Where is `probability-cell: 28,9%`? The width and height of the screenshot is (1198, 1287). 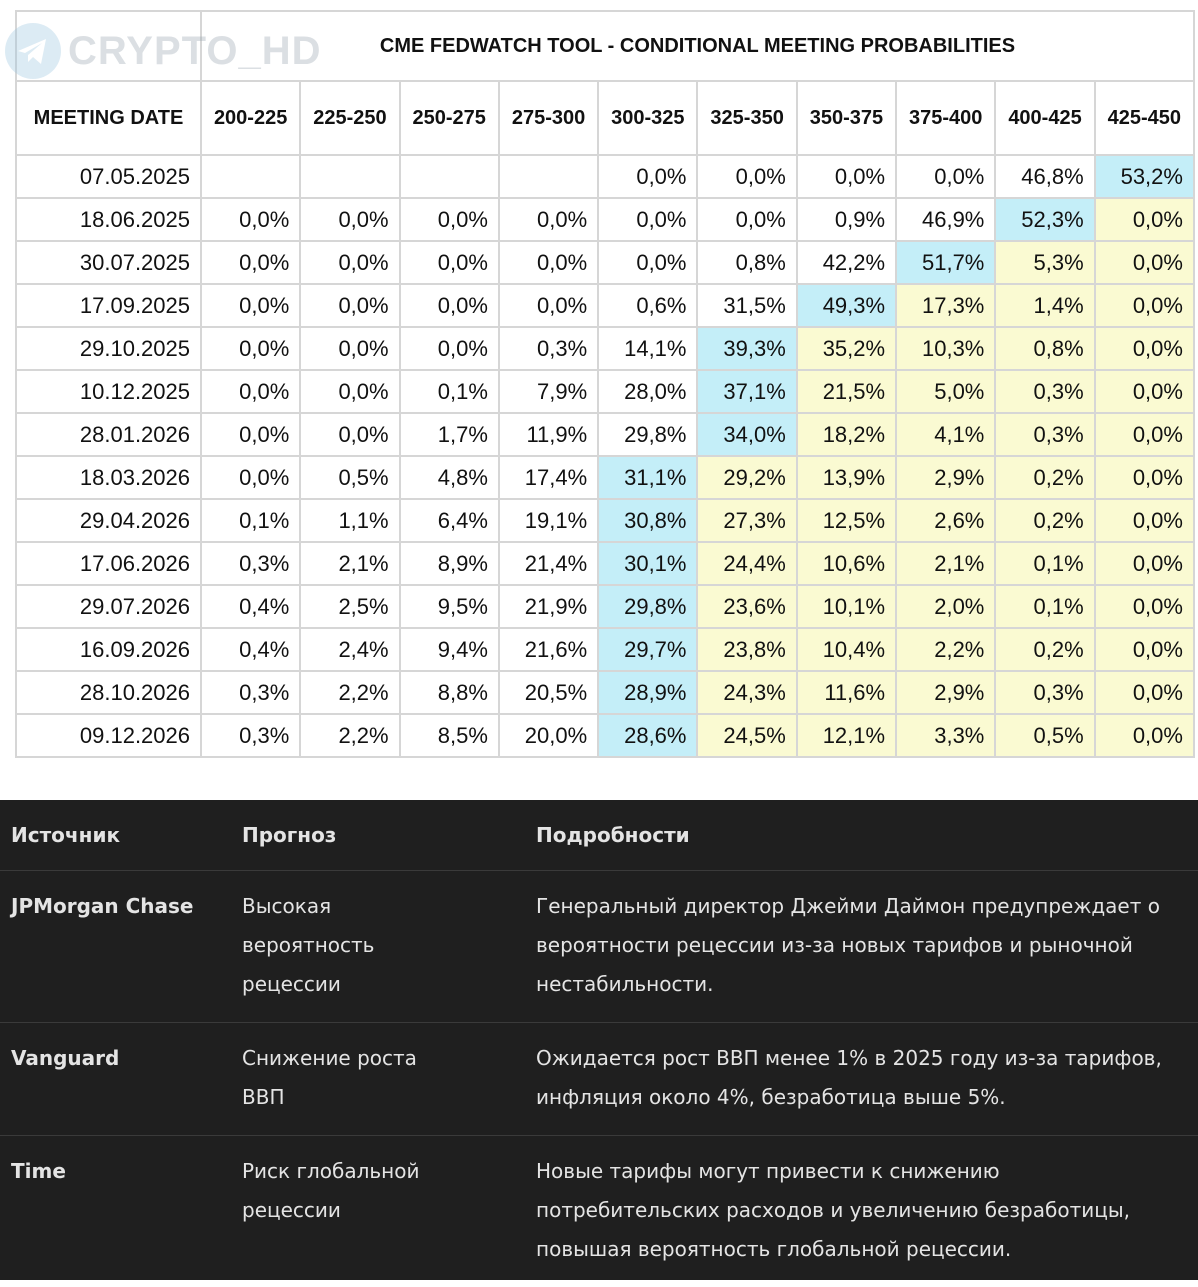
probability-cell: 28,9% is located at coordinates (648, 692).